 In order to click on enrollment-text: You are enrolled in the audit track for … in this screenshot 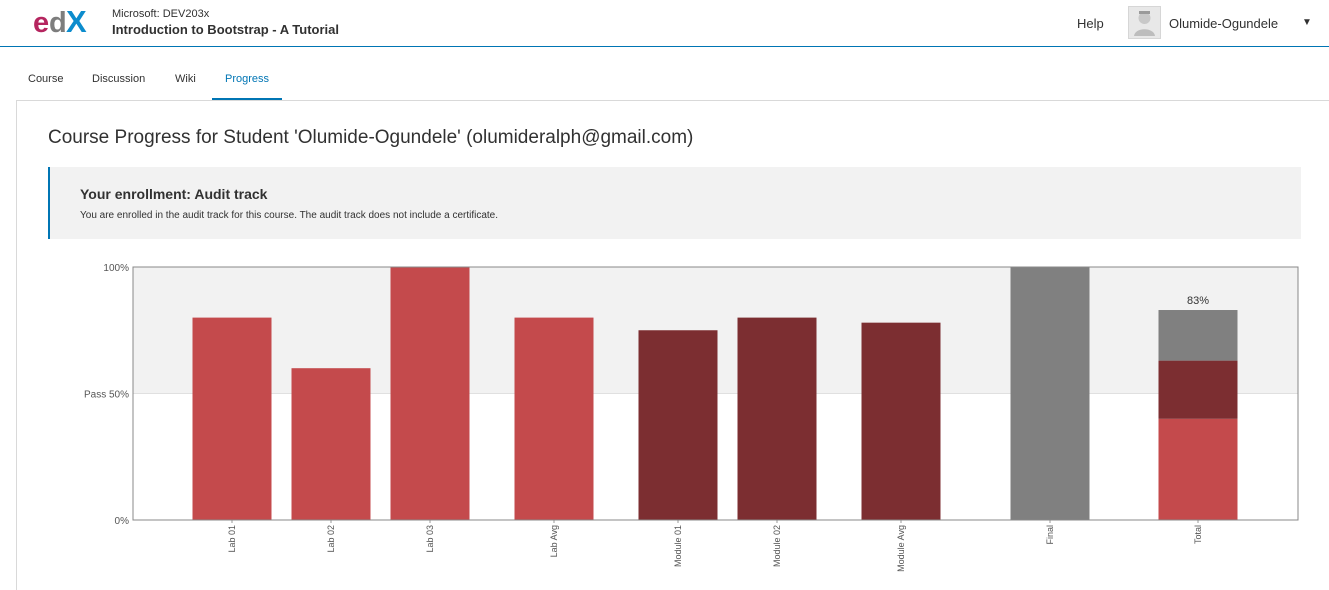, I will do `click(289, 215)`.